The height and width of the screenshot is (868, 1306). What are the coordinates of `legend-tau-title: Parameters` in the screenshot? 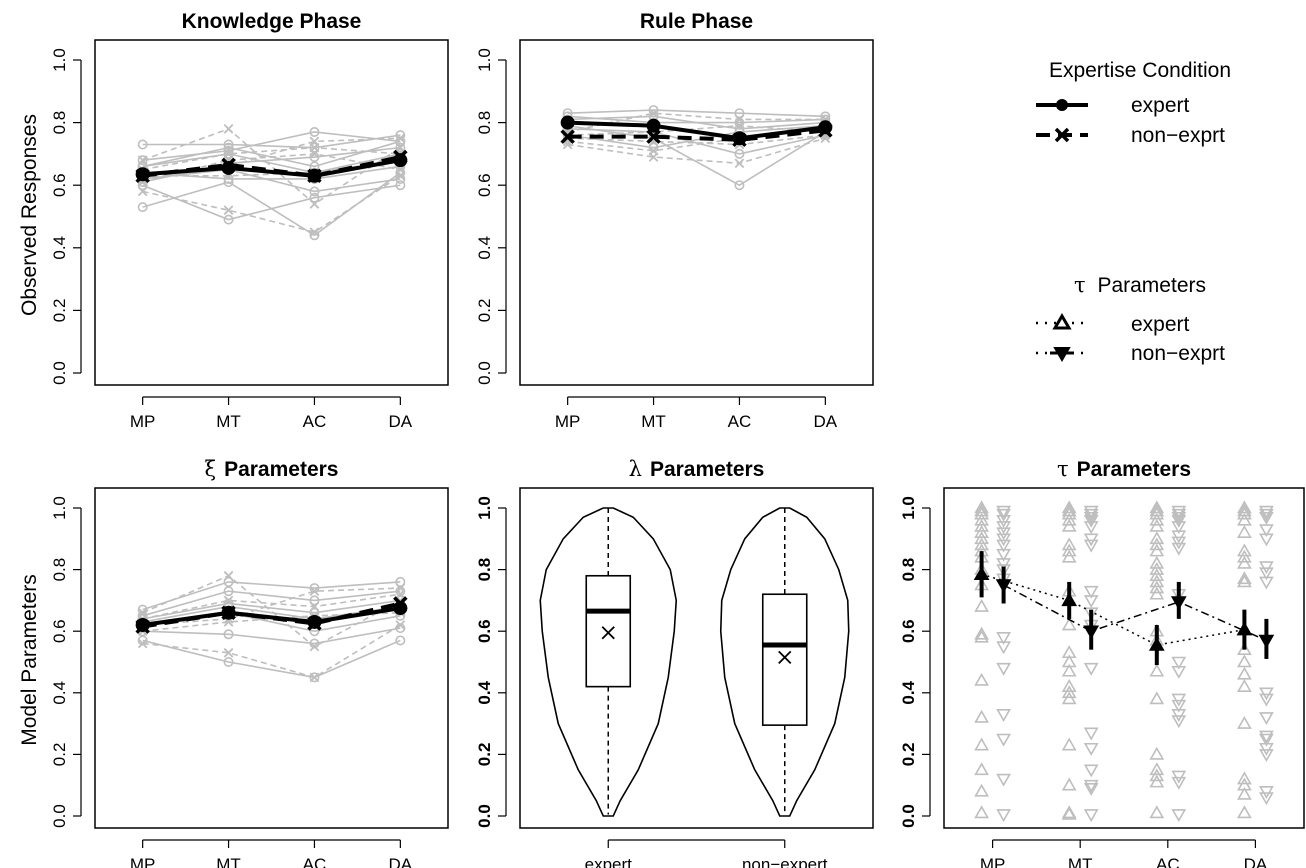 It's located at (1151, 285).